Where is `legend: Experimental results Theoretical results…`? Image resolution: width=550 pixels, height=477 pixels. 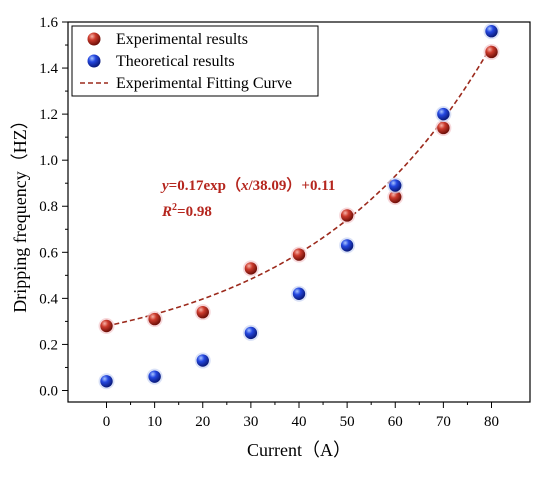
legend: Experimental results Theoretical results… is located at coordinates (195, 61).